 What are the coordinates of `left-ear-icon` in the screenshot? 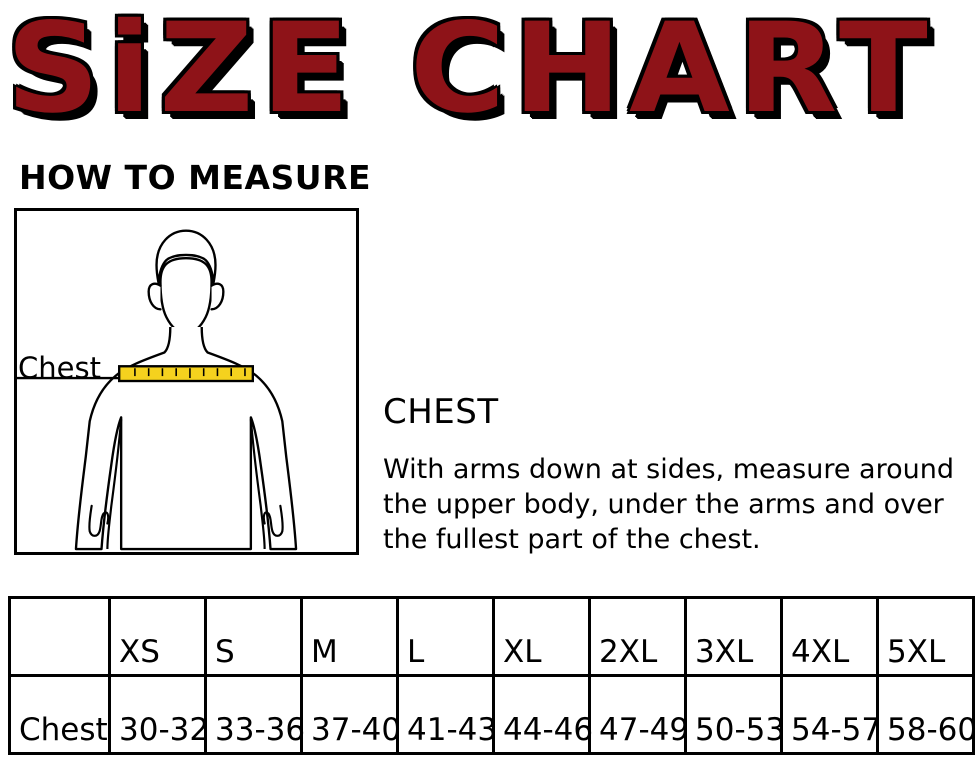 It's located at (154, 296).